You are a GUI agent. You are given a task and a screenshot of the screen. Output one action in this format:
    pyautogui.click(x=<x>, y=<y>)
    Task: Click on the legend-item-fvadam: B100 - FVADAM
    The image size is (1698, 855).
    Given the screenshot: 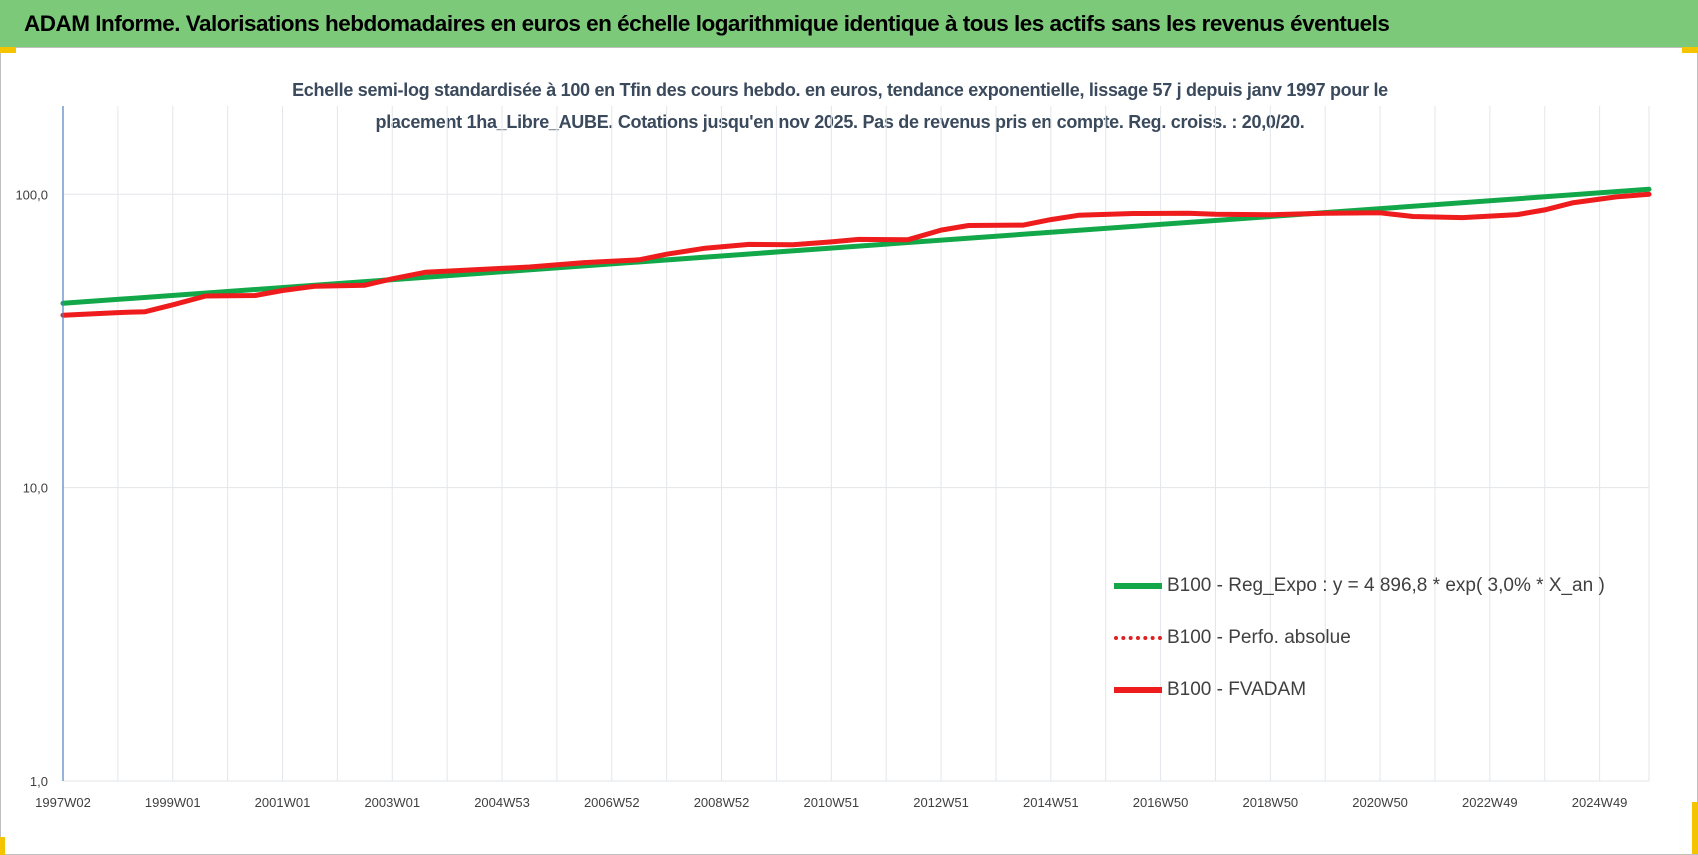 What is the action you would take?
    pyautogui.click(x=1359, y=690)
    